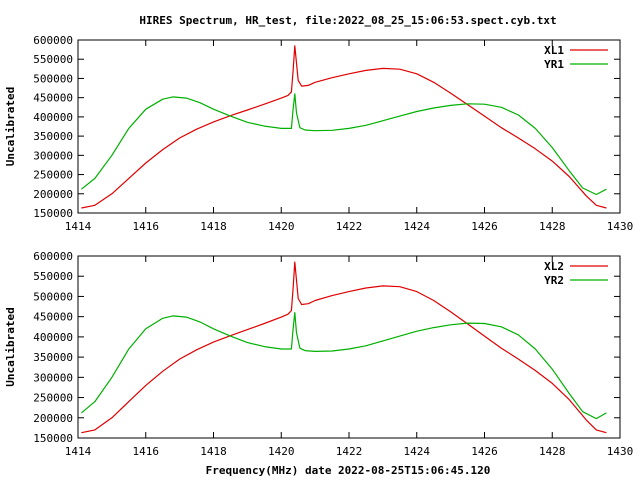  I want to click on legend-label-xl2: XL2, so click(554, 266).